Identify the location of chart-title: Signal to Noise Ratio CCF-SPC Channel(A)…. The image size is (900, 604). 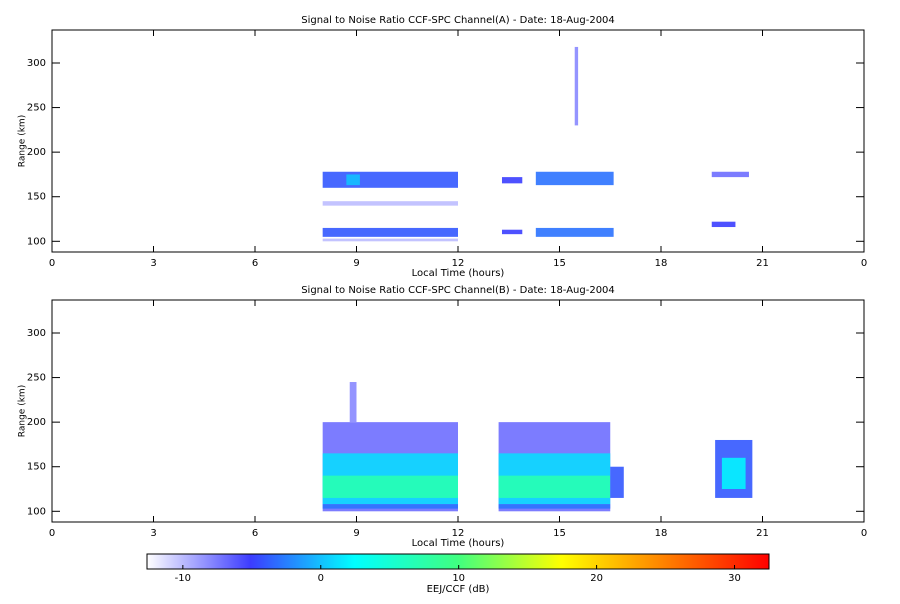
(458, 20).